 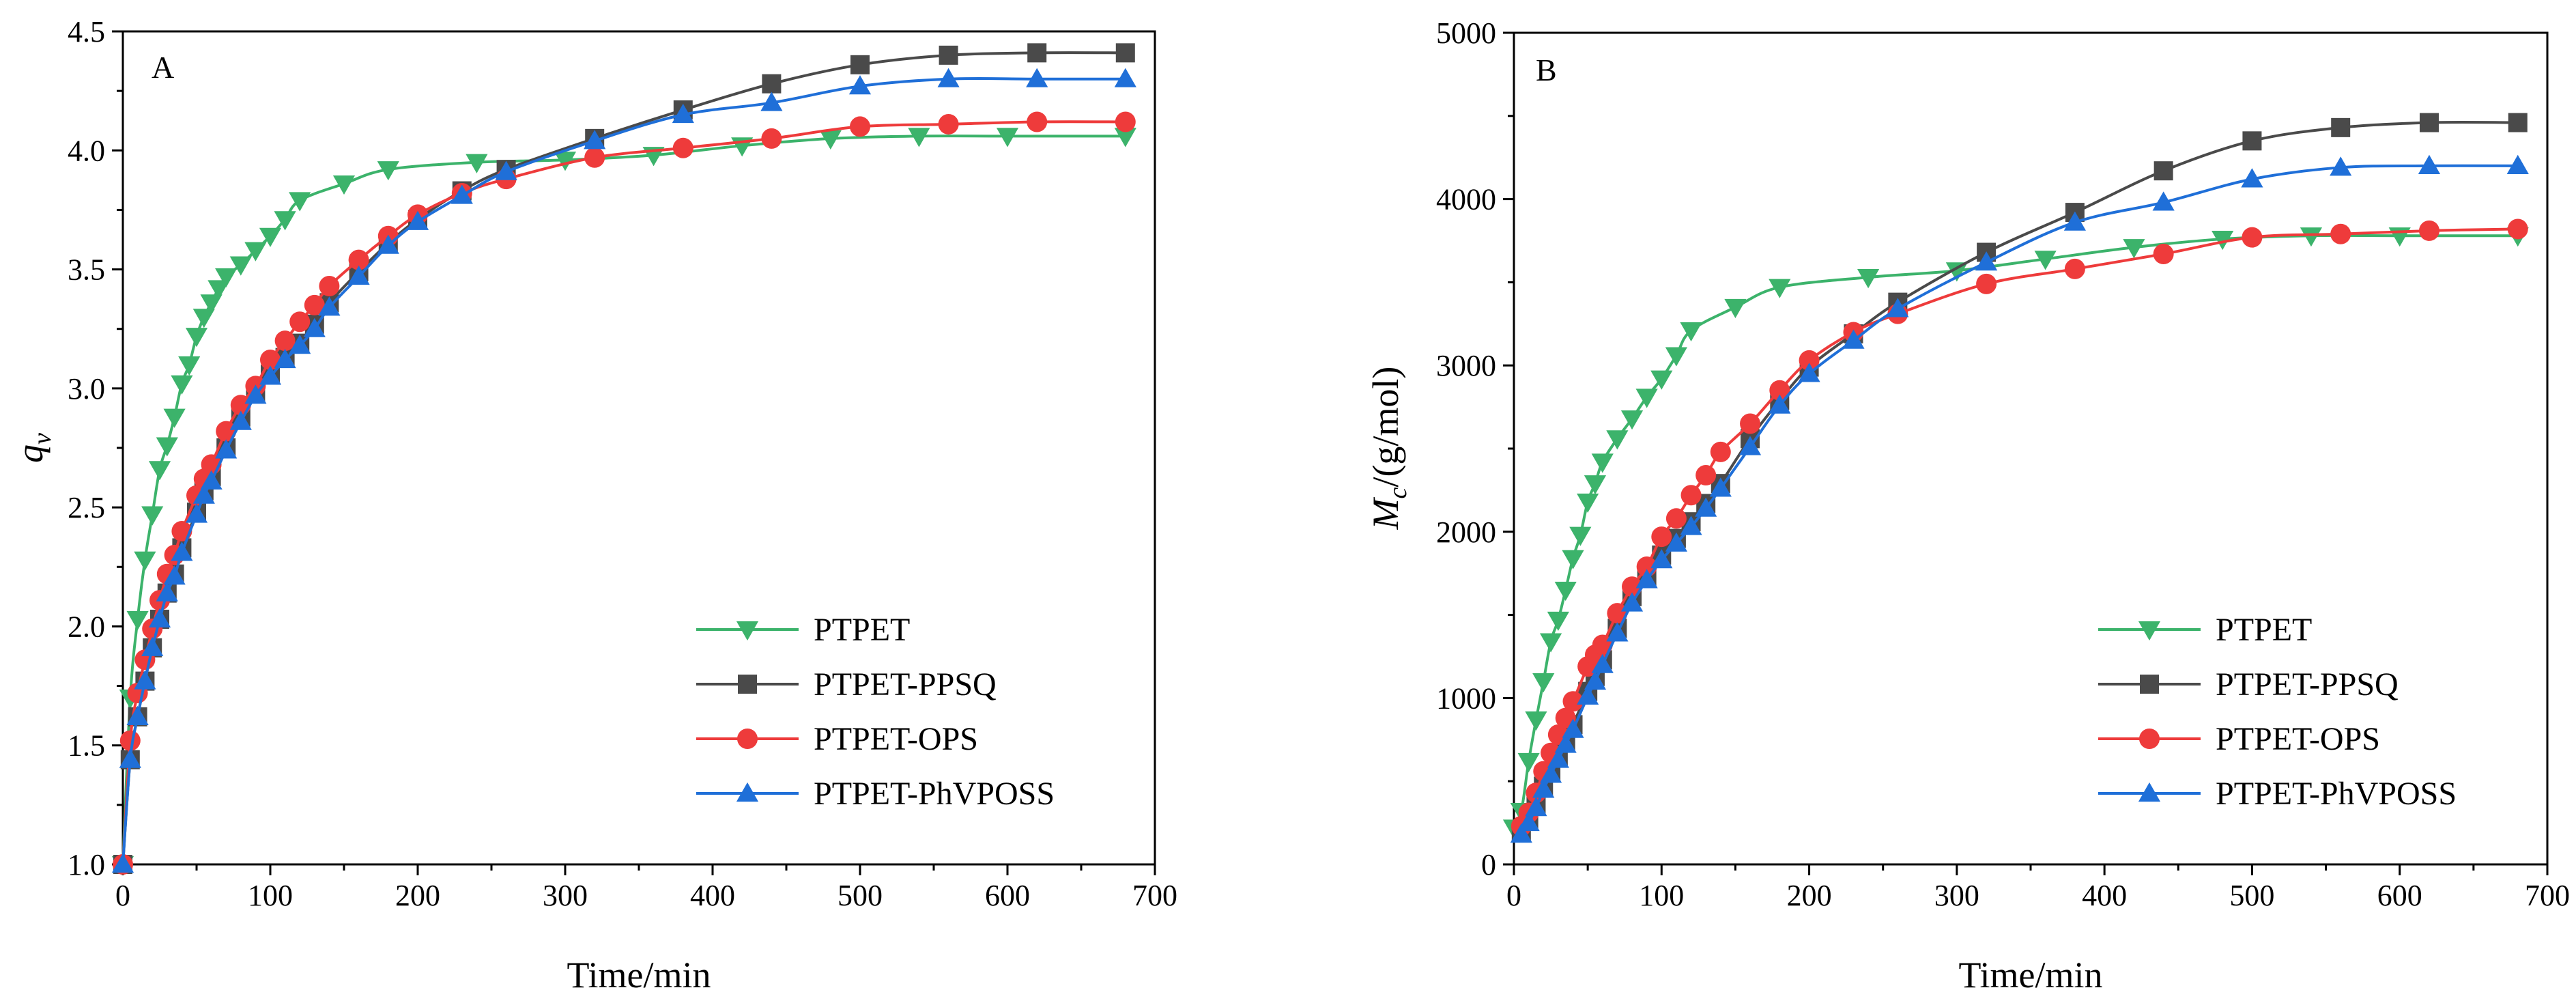 I want to click on x-tick-label: 400, so click(x=712, y=896).